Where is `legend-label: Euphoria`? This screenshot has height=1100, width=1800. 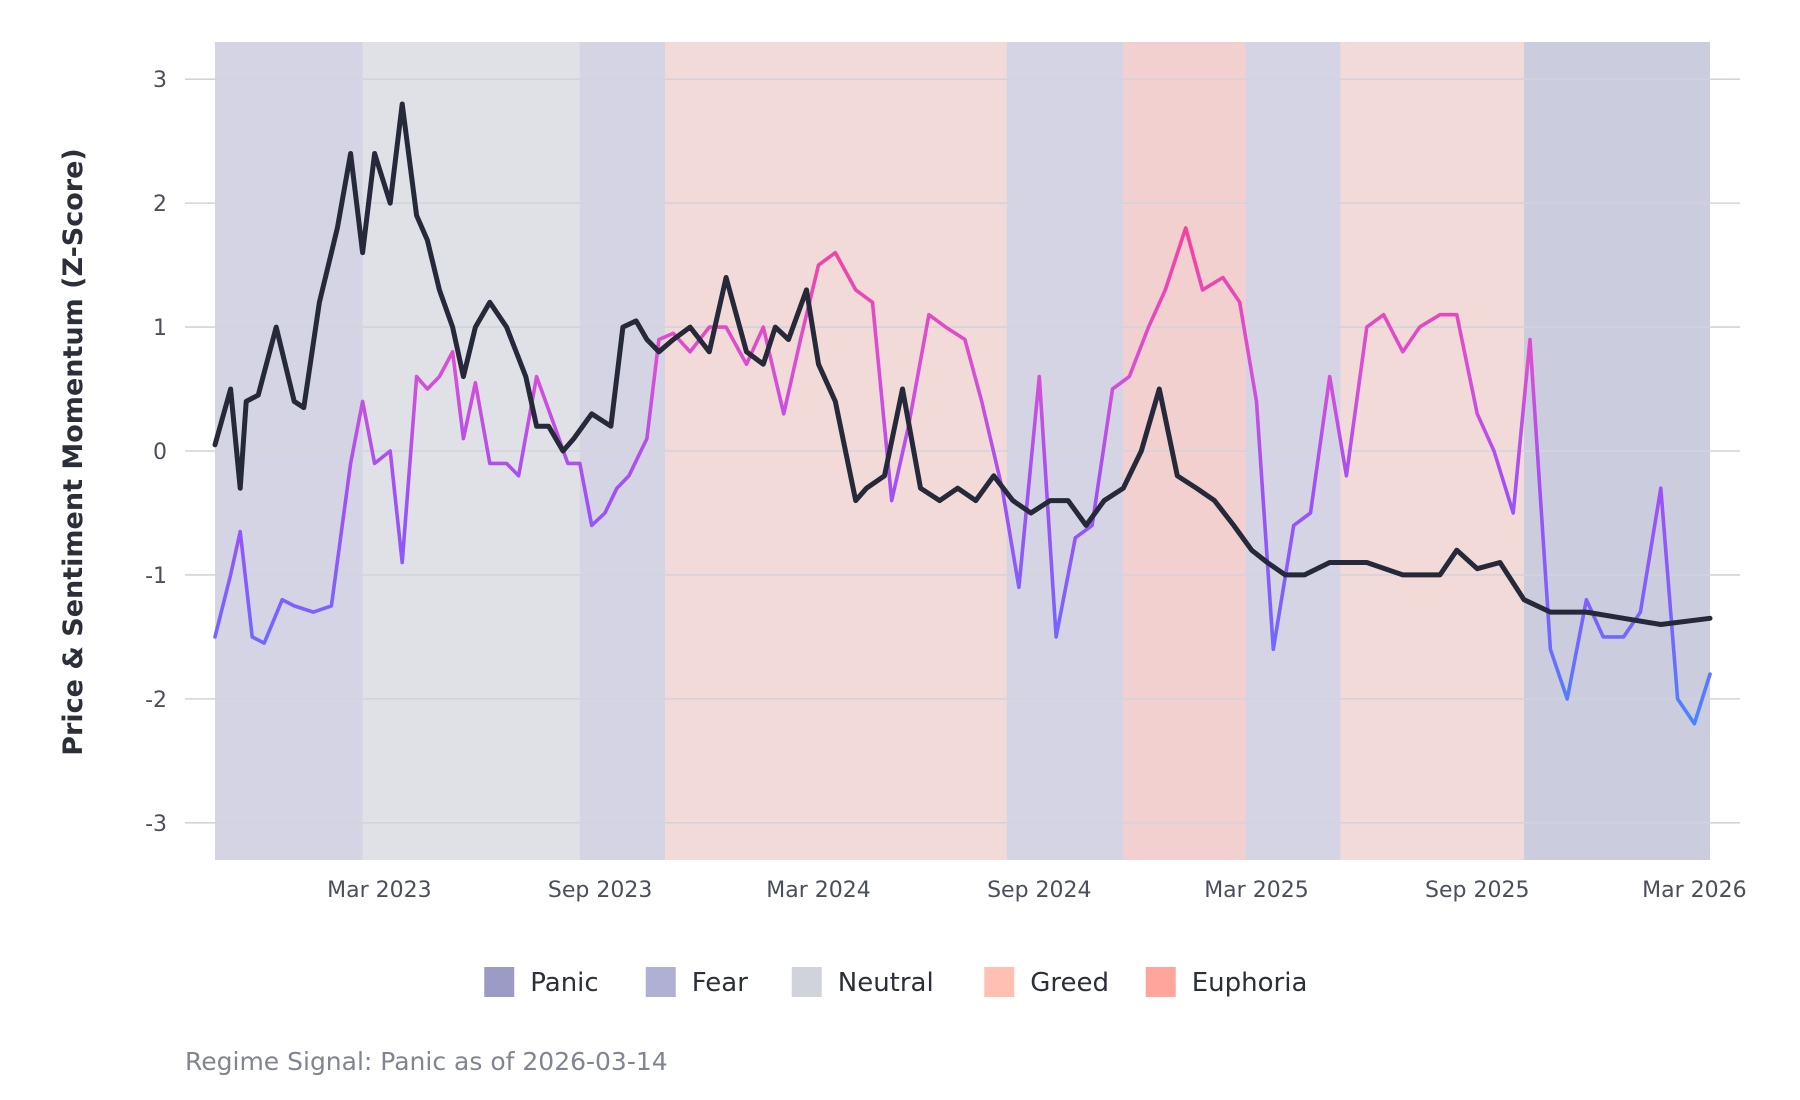
legend-label: Euphoria is located at coordinates (1250, 983).